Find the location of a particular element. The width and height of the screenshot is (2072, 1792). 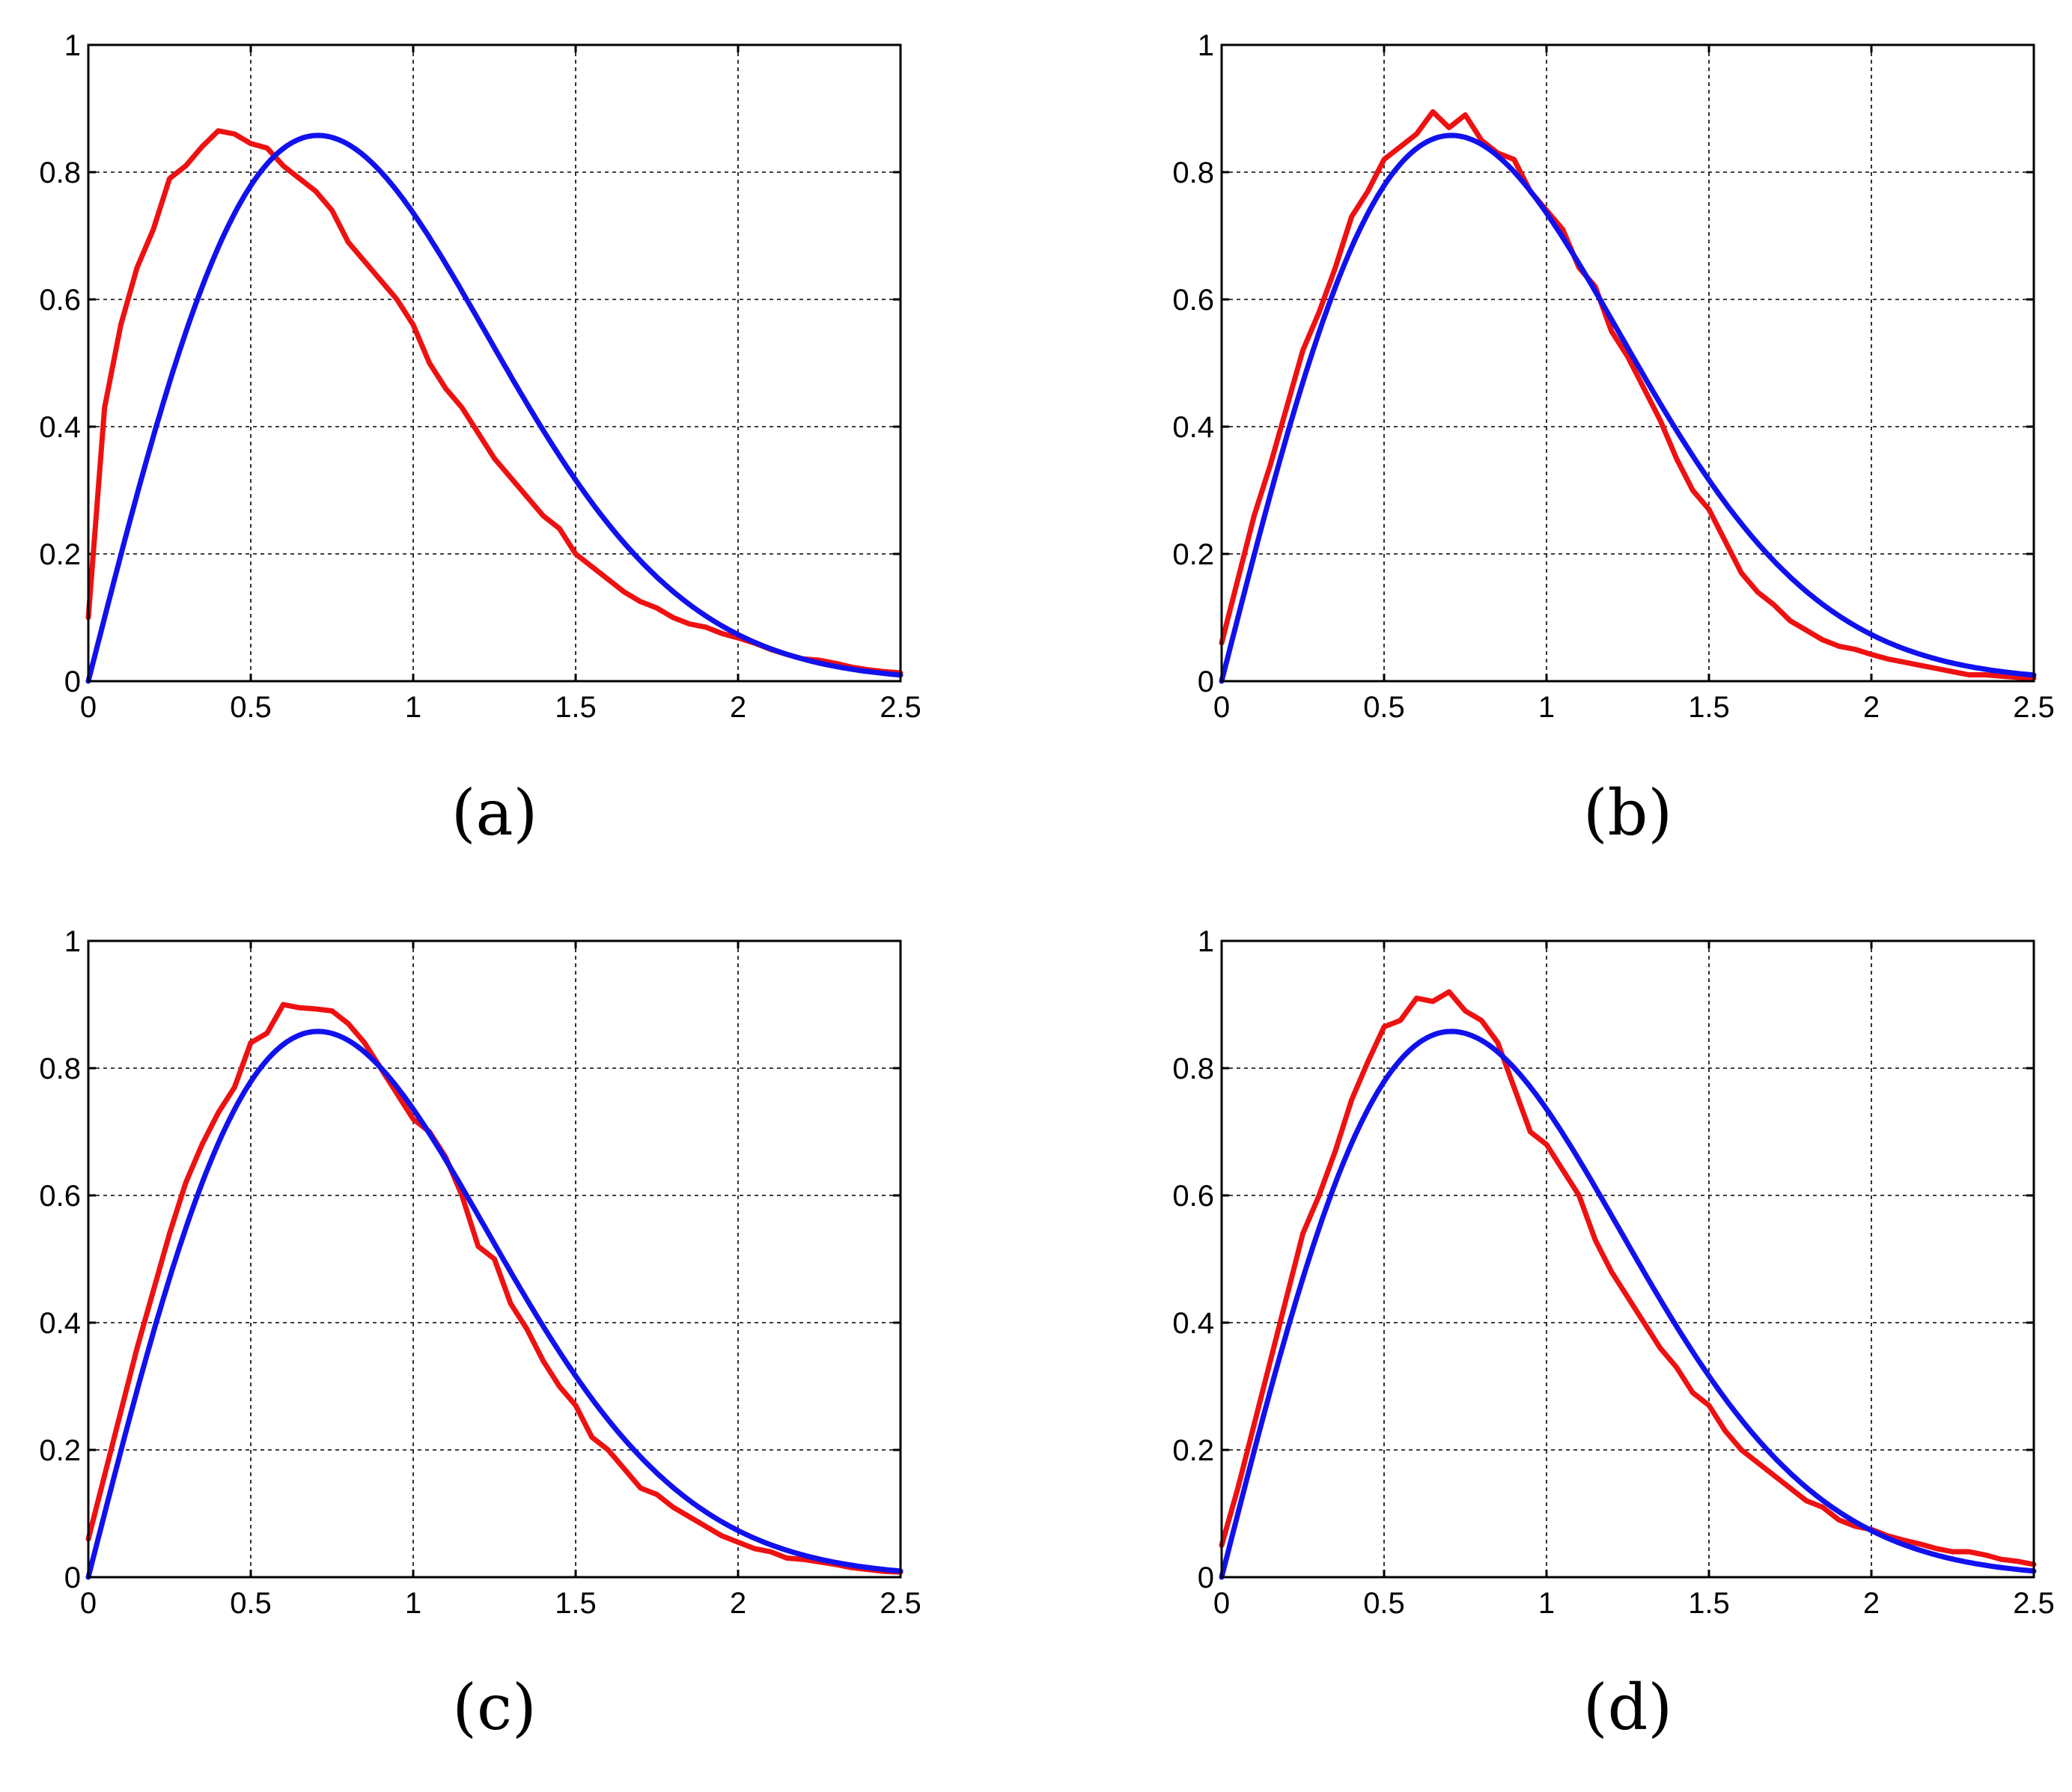

subplot-caption: (d) is located at coordinates (1627, 1707).